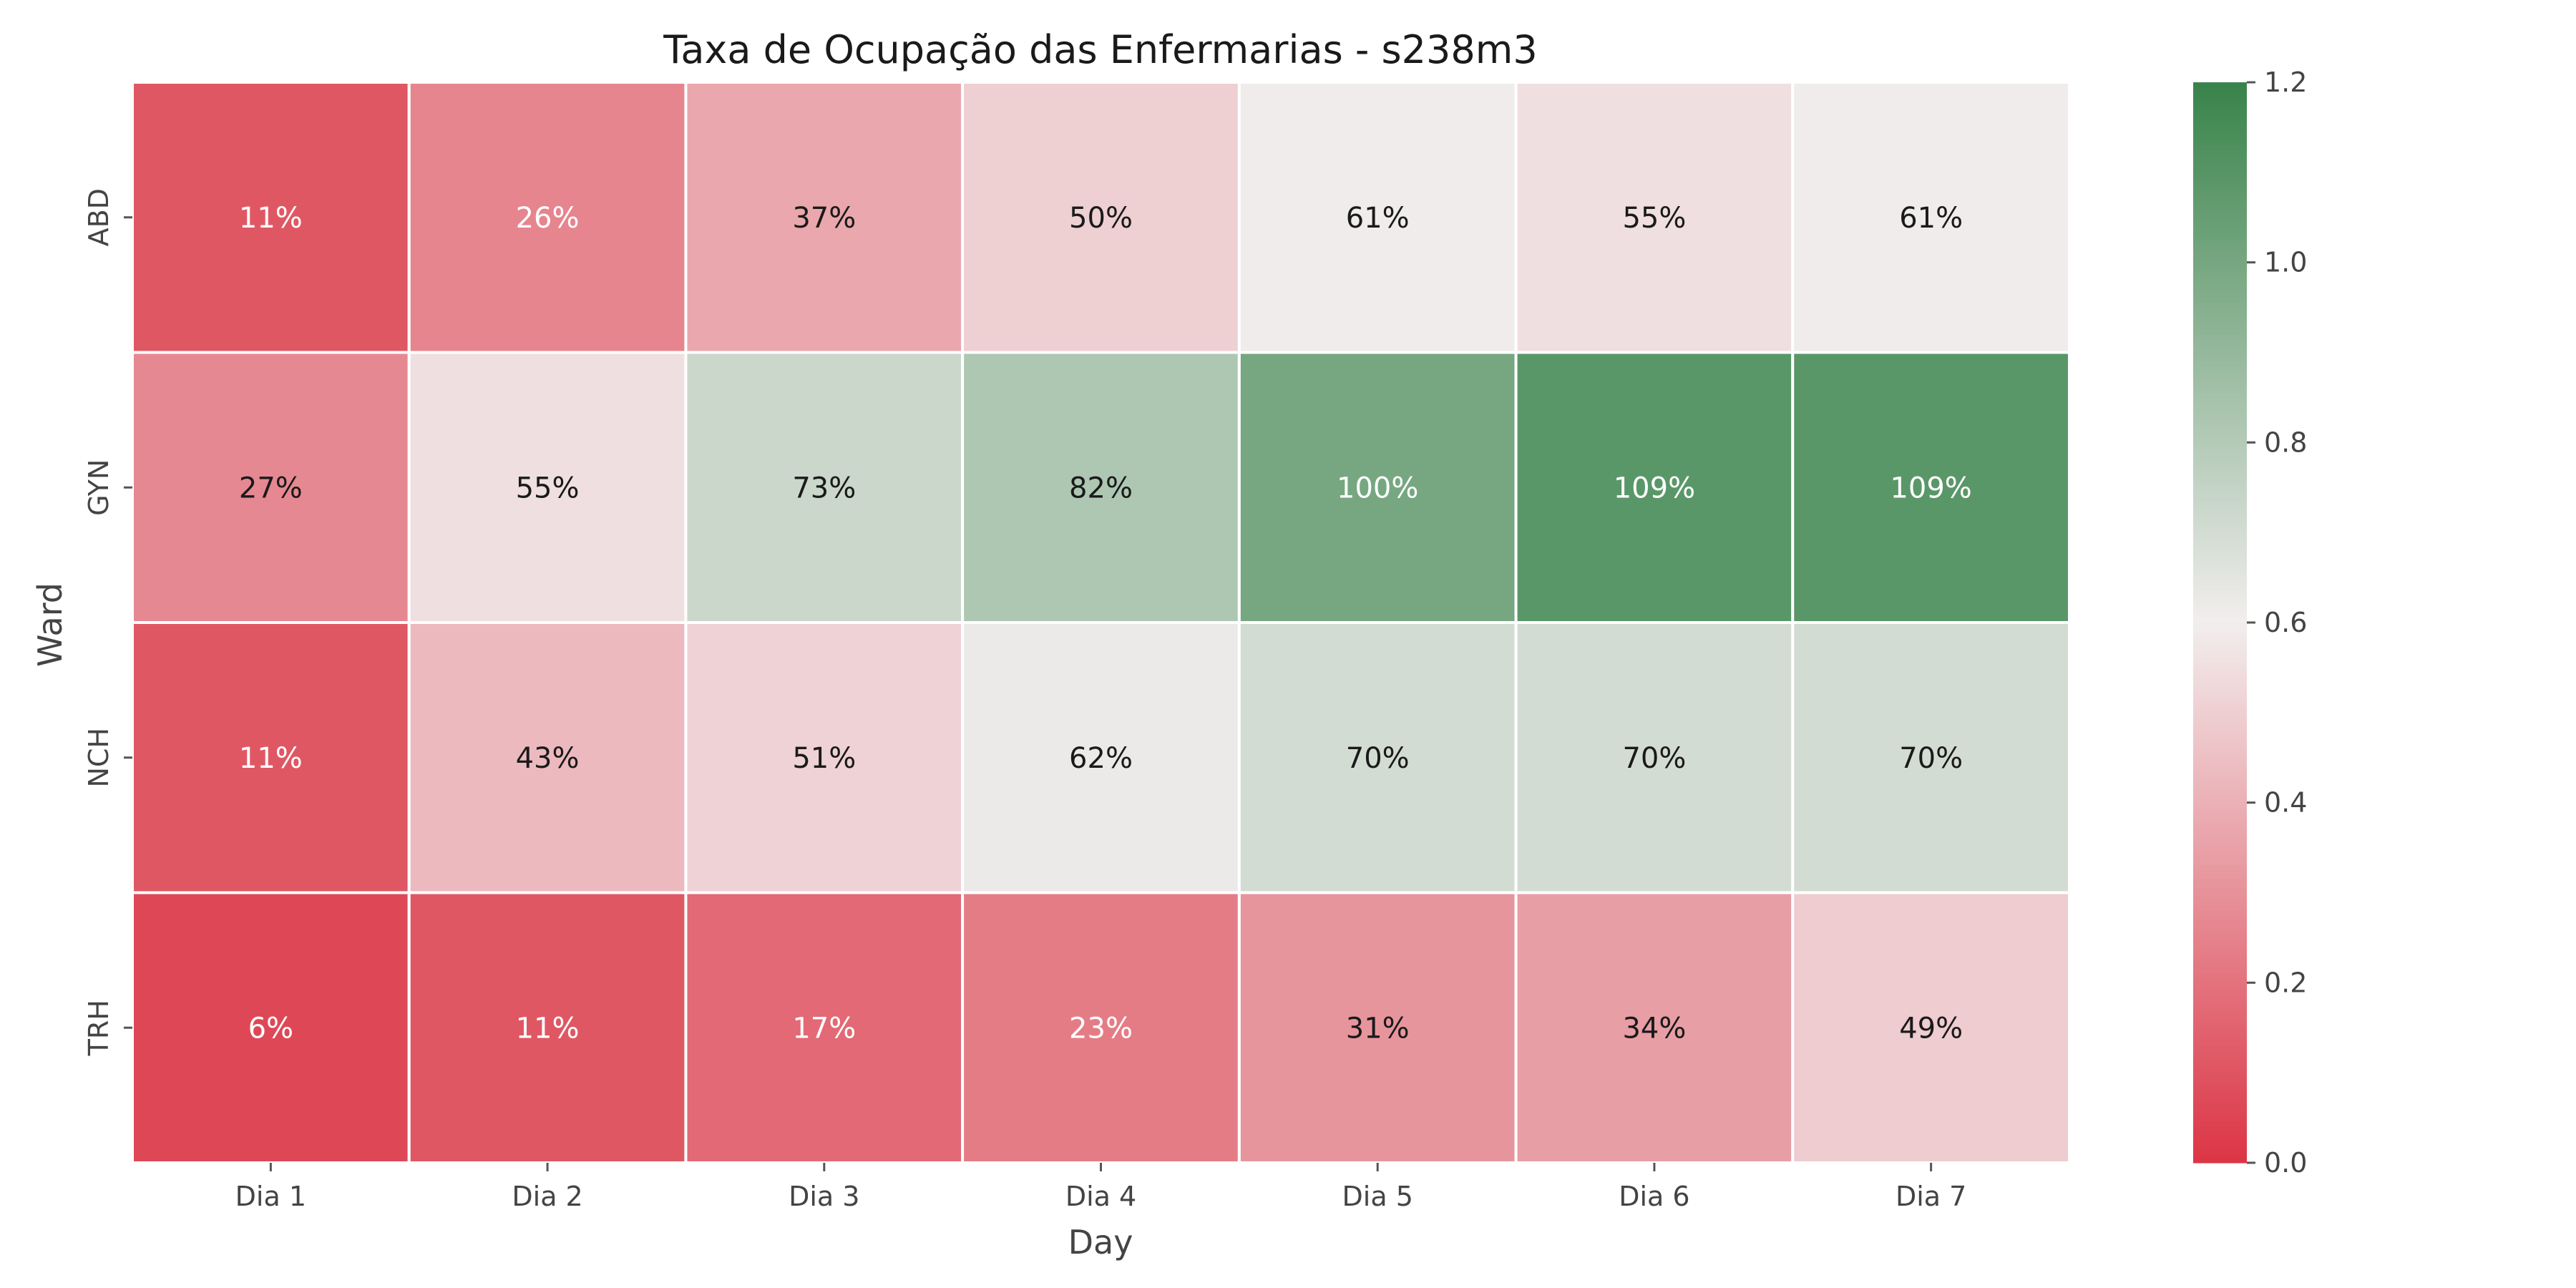 The image size is (2576, 1288). What do you see at coordinates (1378, 758) in the screenshot?
I see `cell-value-label: 70%` at bounding box center [1378, 758].